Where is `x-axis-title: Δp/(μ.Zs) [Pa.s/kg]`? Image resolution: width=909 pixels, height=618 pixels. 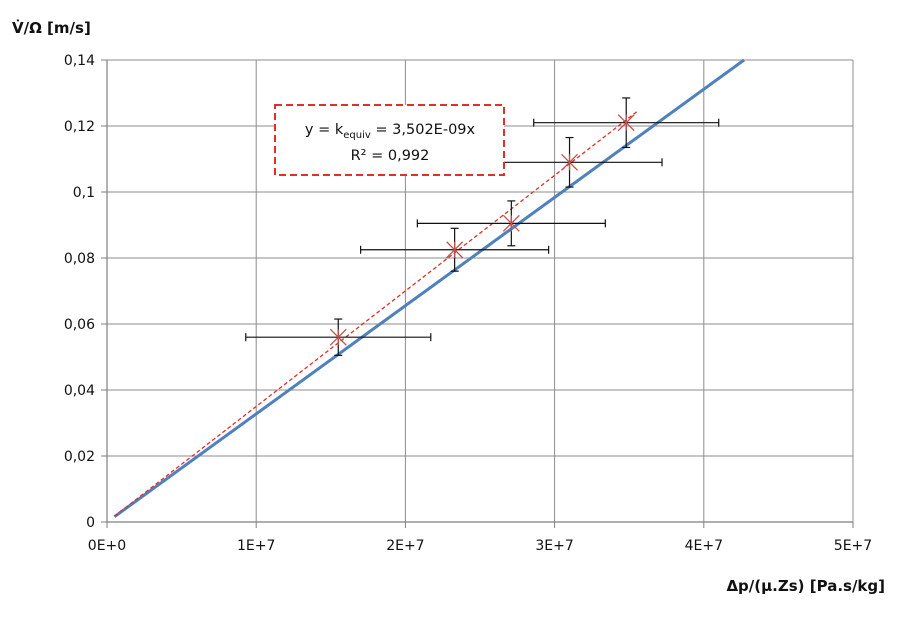 x-axis-title: Δp/(μ.Zs) [Pa.s/kg] is located at coordinates (805, 586).